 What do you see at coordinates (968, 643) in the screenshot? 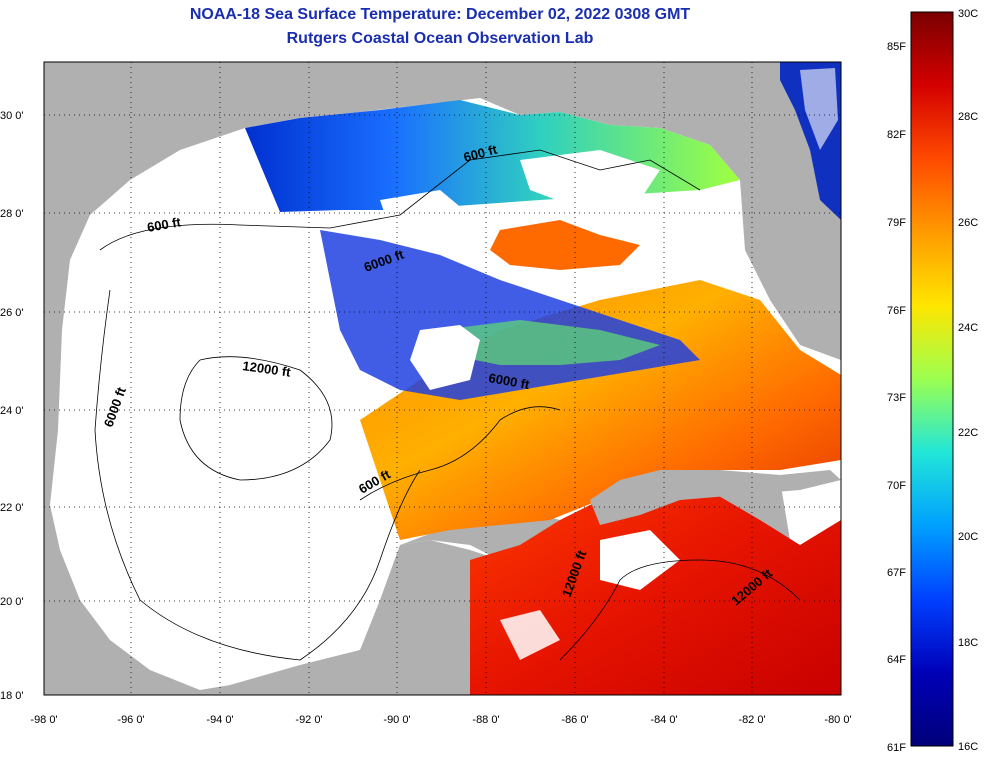
I see `colorbar-c-label: 18C` at bounding box center [968, 643].